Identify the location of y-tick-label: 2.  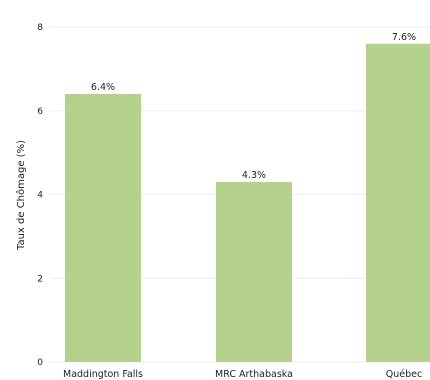
(40, 279).